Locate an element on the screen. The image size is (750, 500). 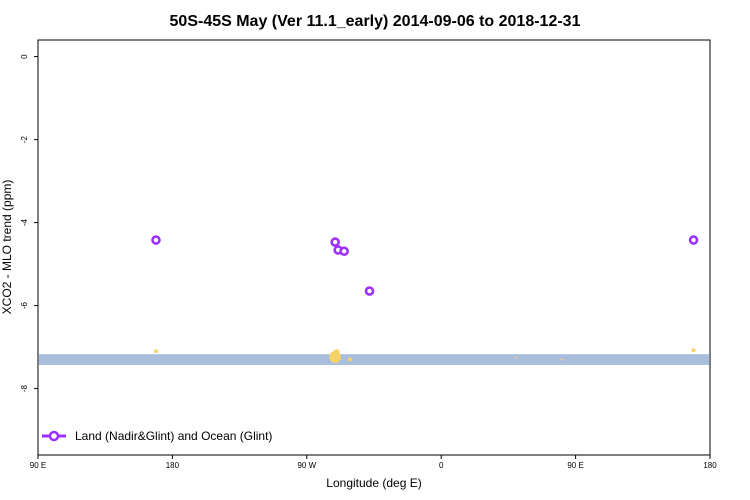
y-tick-label: 0 is located at coordinates (24, 56).